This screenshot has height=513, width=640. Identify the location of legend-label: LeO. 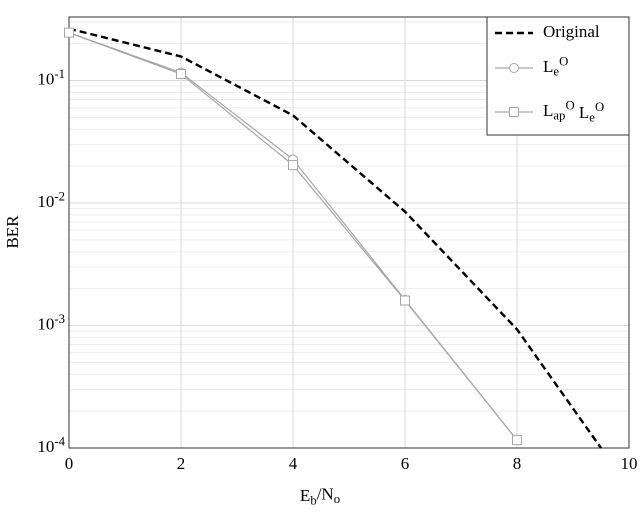
(555, 66).